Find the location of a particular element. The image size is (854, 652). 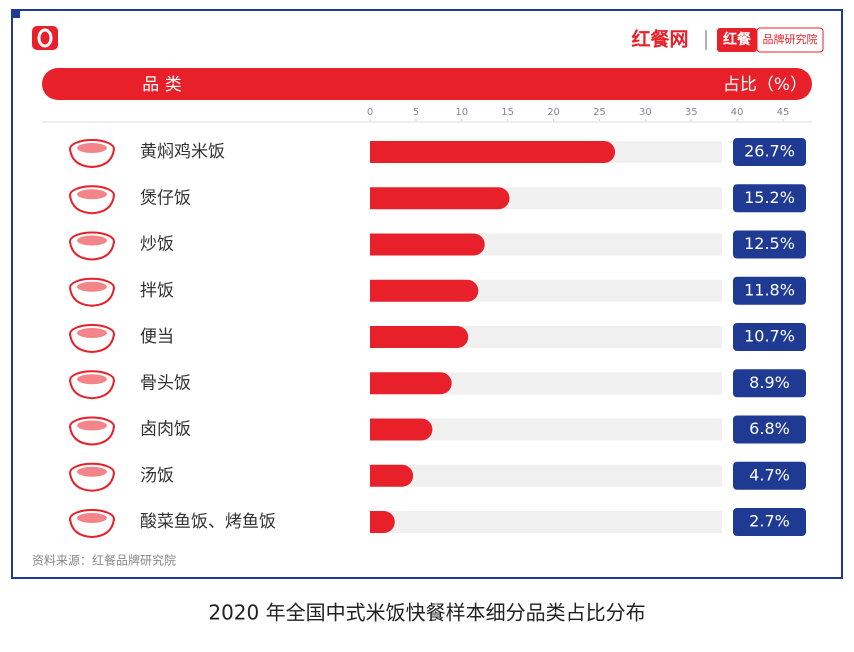

category-label: 卤肉饭 is located at coordinates (165, 430).